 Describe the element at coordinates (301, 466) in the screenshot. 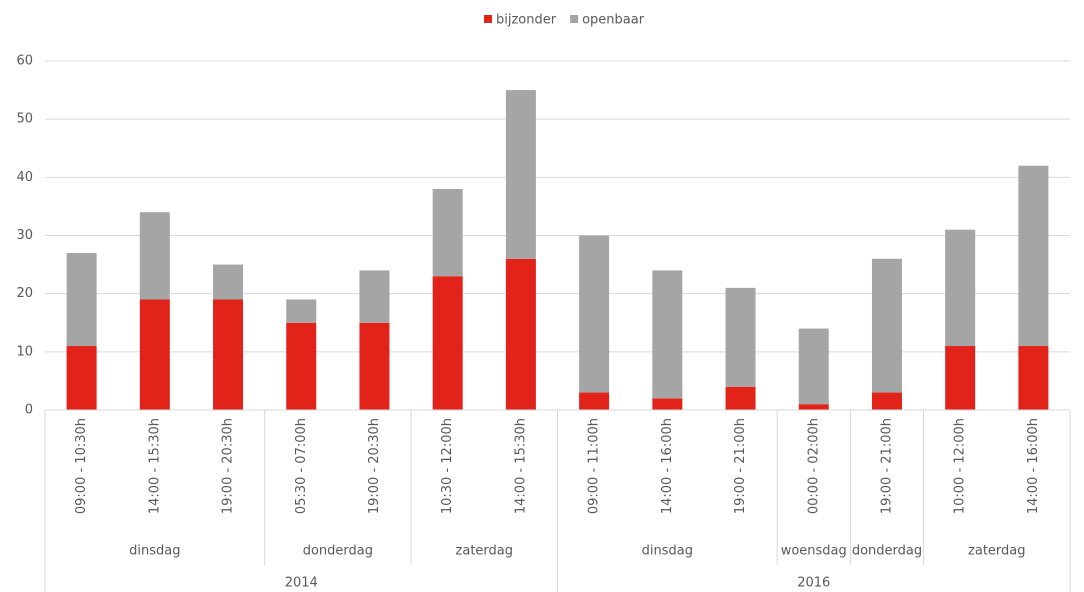

I see `x-tick-label: 05:30 - 07:00h` at that location.